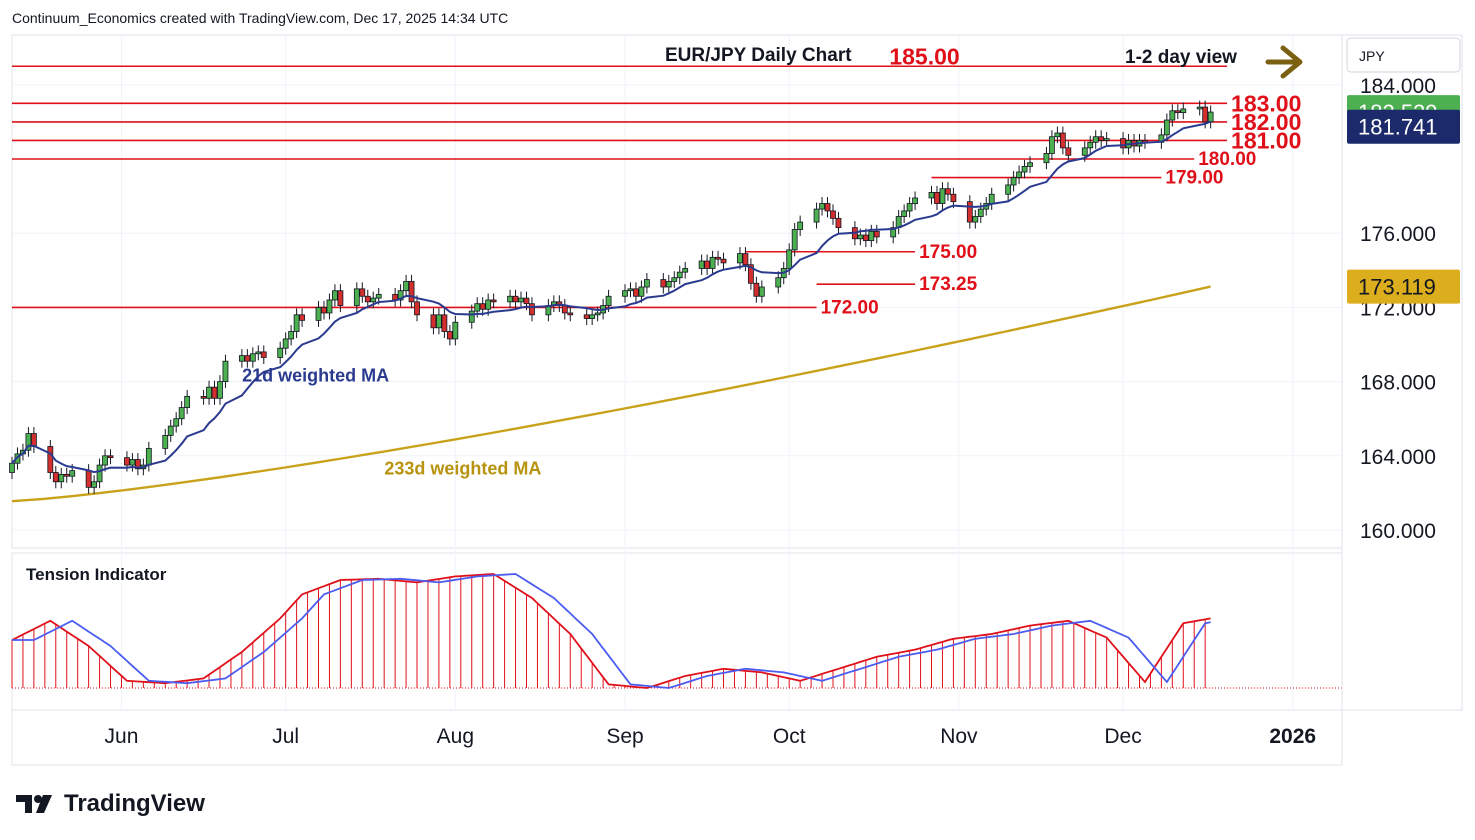 This screenshot has width=1475, height=840. What do you see at coordinates (924, 56) in the screenshot?
I see `level-label: 185.00` at bounding box center [924, 56].